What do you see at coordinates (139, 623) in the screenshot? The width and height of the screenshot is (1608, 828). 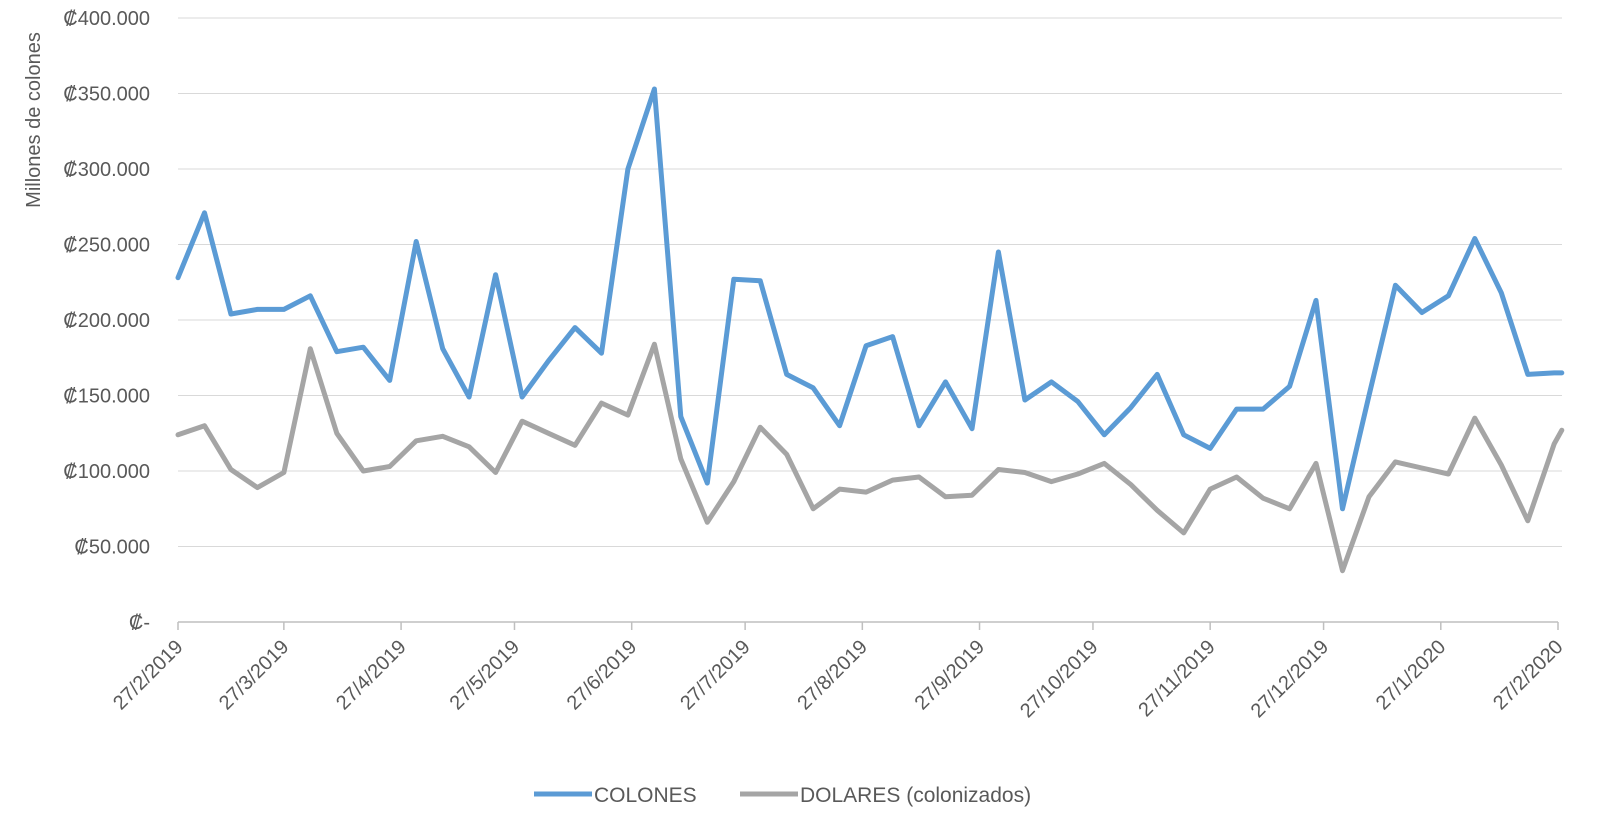 I see `y-tick-label: ₡-` at bounding box center [139, 623].